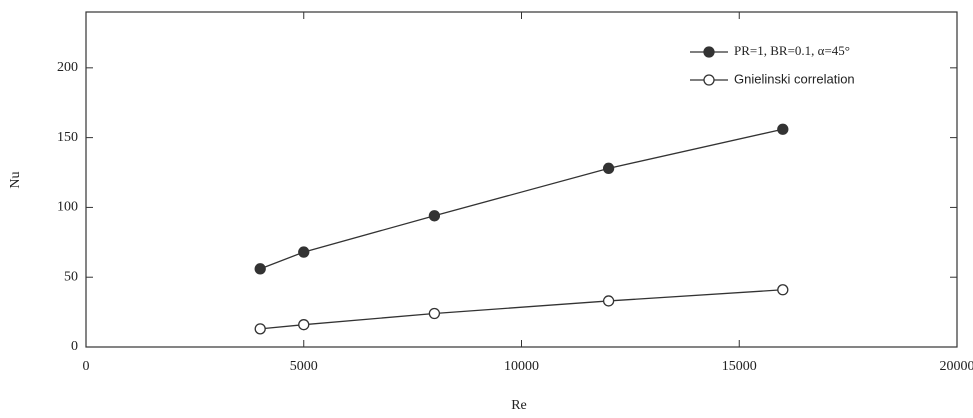  Describe the element at coordinates (67, 137) in the screenshot. I see `y-tick-label: 150` at that location.